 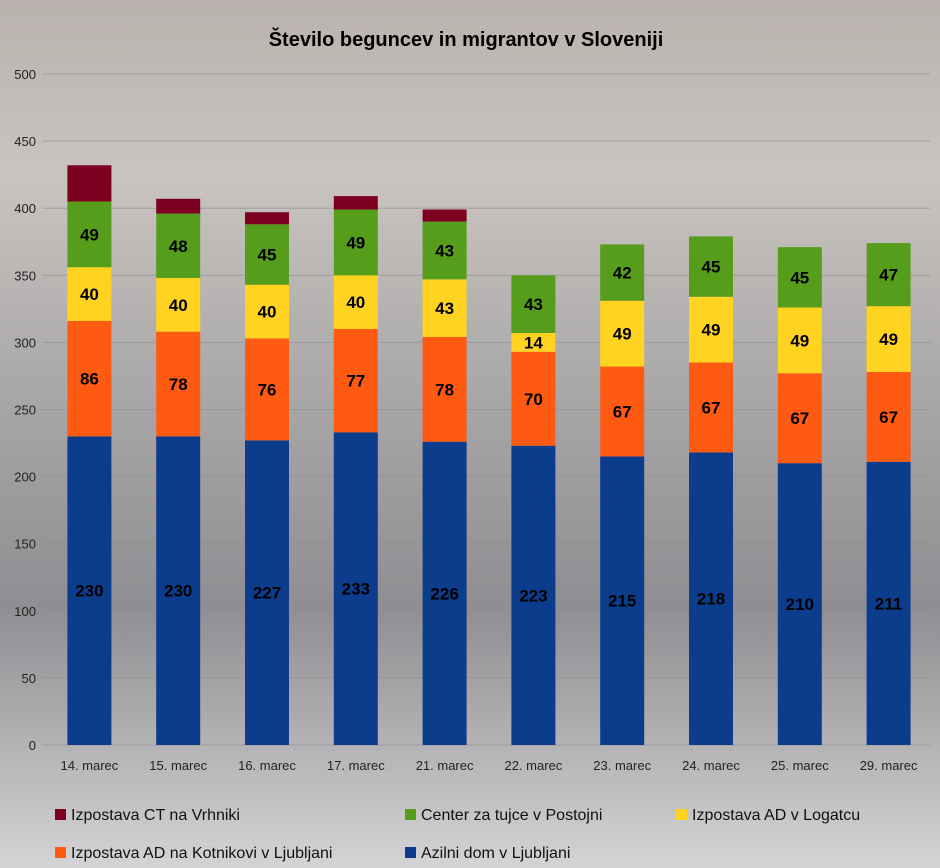 I want to click on y-tick-label: 100, so click(x=25, y=611).